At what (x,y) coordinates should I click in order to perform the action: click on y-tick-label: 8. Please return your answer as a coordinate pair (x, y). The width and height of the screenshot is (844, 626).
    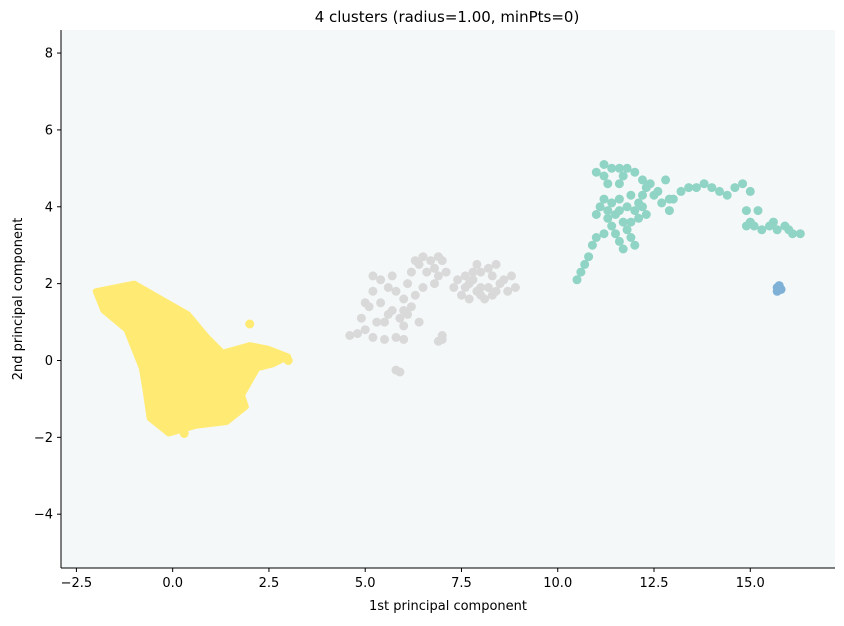
    Looking at the image, I should click on (49, 54).